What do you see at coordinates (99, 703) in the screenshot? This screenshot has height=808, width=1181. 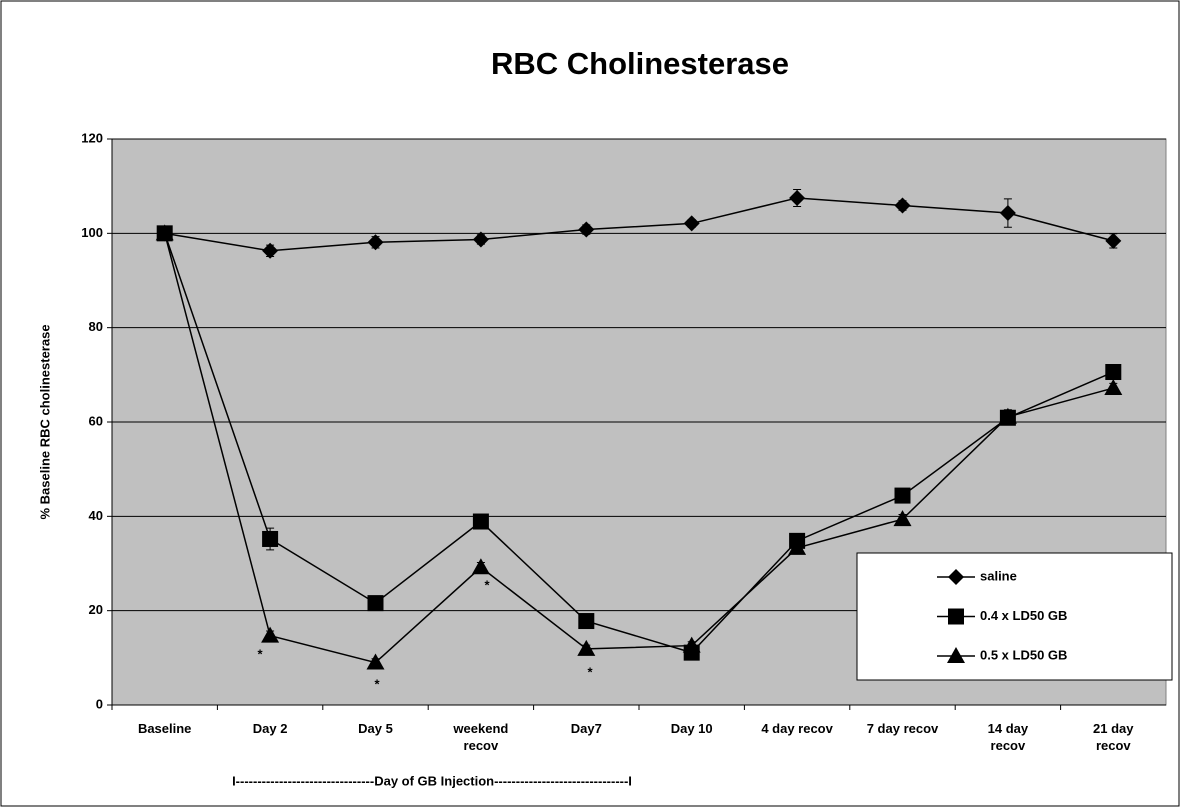 I see `y-tick-label: 0` at bounding box center [99, 703].